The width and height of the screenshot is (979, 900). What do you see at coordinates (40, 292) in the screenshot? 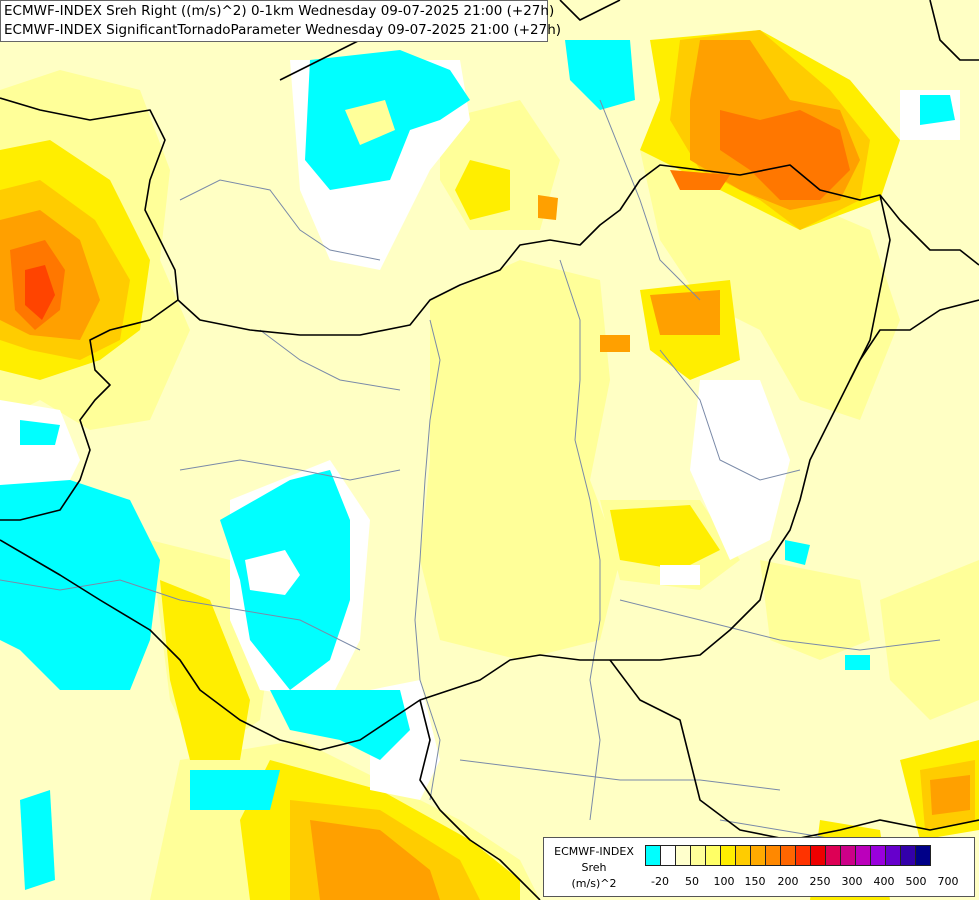
I see `sreh-red-orange-patch` at bounding box center [40, 292].